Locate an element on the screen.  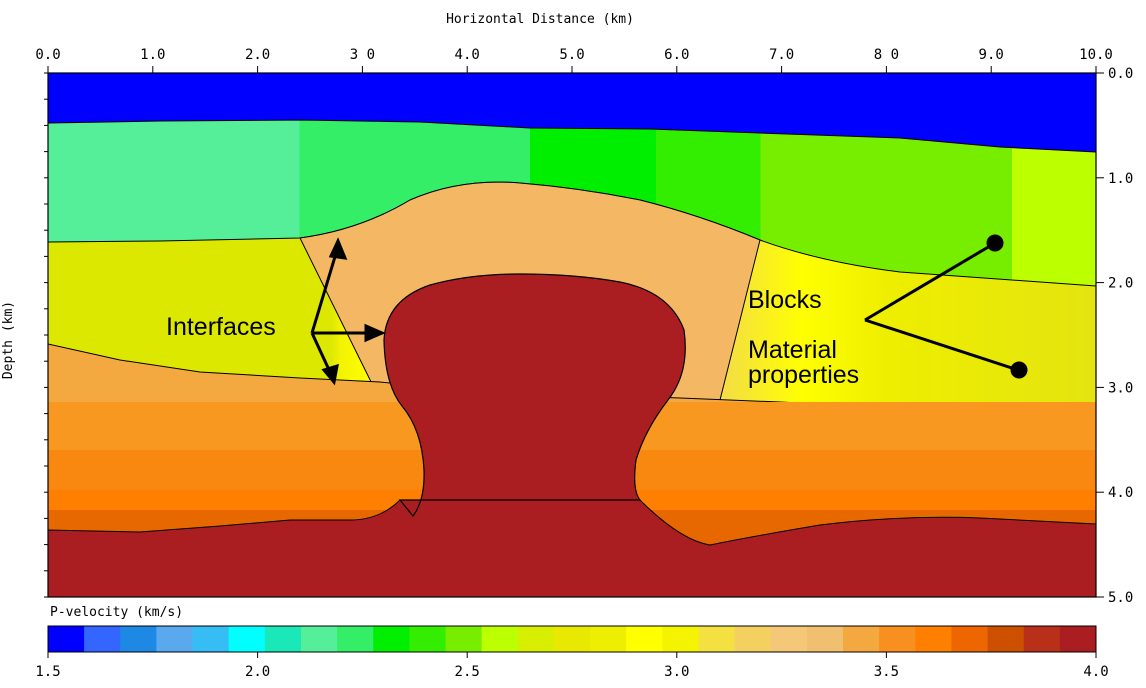
colorbar-tick-label: 3.5 is located at coordinates (886, 672).